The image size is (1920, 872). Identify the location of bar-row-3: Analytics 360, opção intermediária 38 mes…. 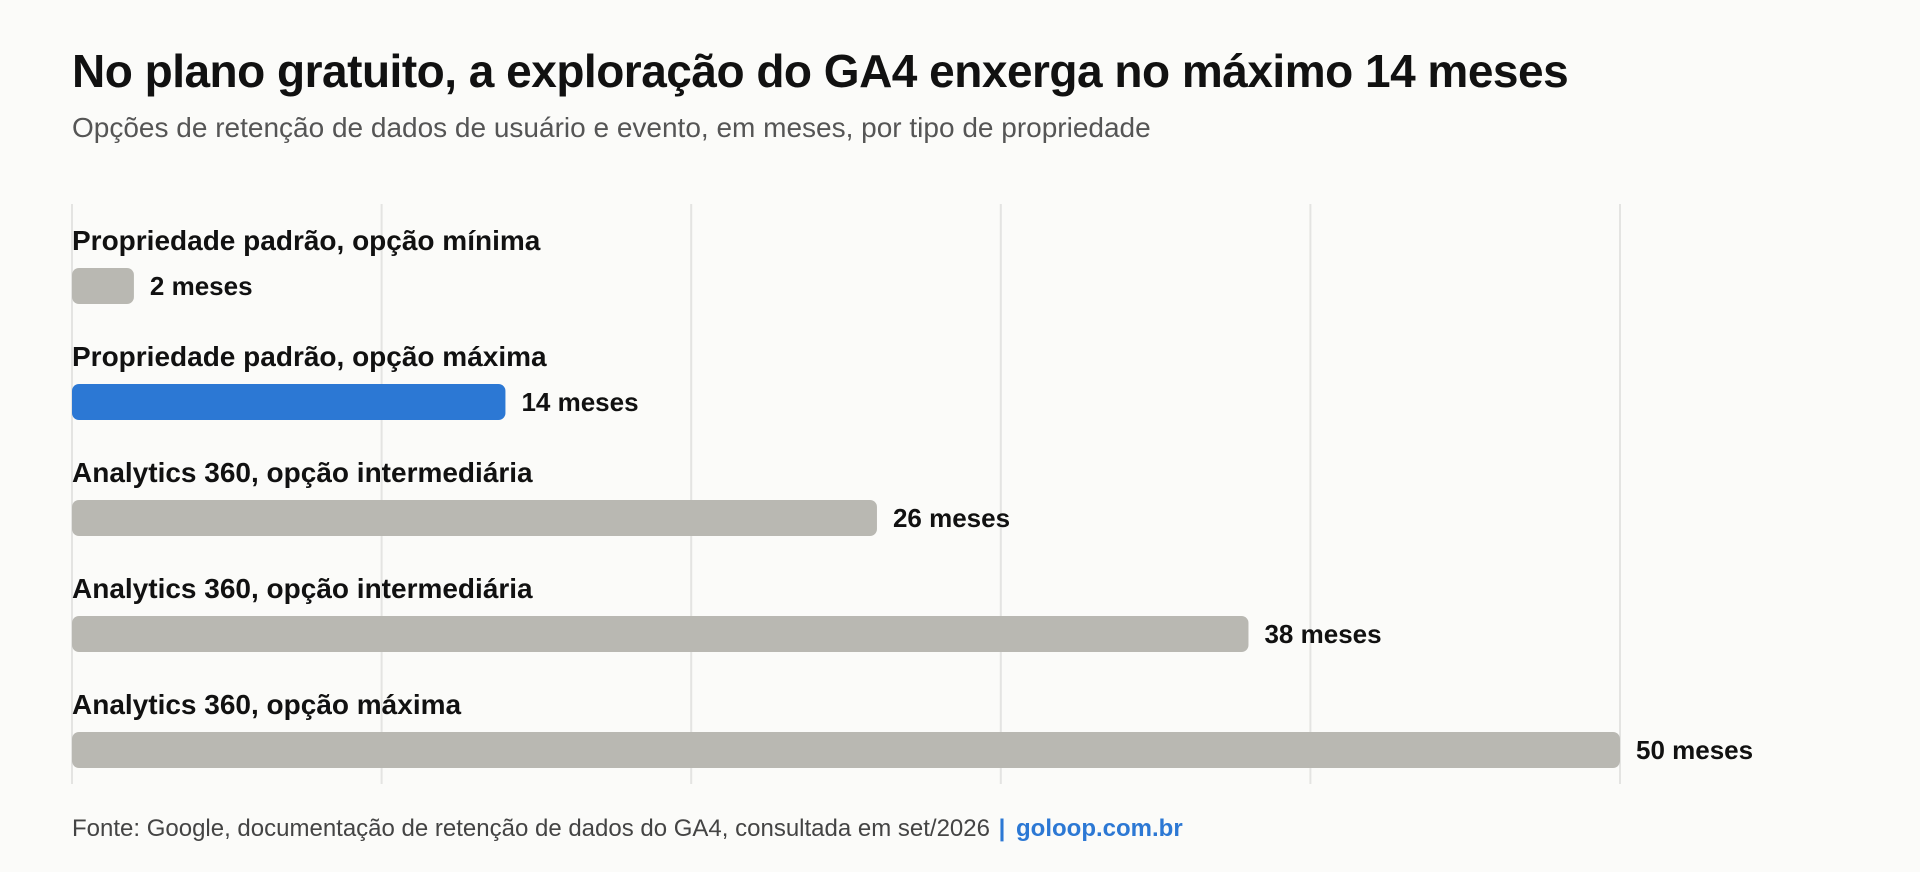
(727, 612).